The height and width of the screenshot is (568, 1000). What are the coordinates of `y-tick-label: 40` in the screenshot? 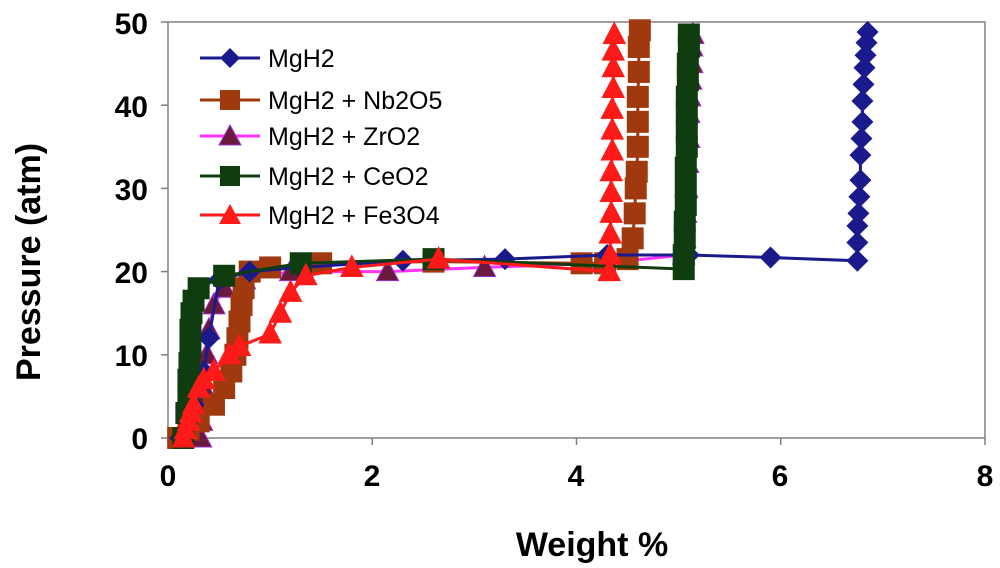 It's located at (131, 107).